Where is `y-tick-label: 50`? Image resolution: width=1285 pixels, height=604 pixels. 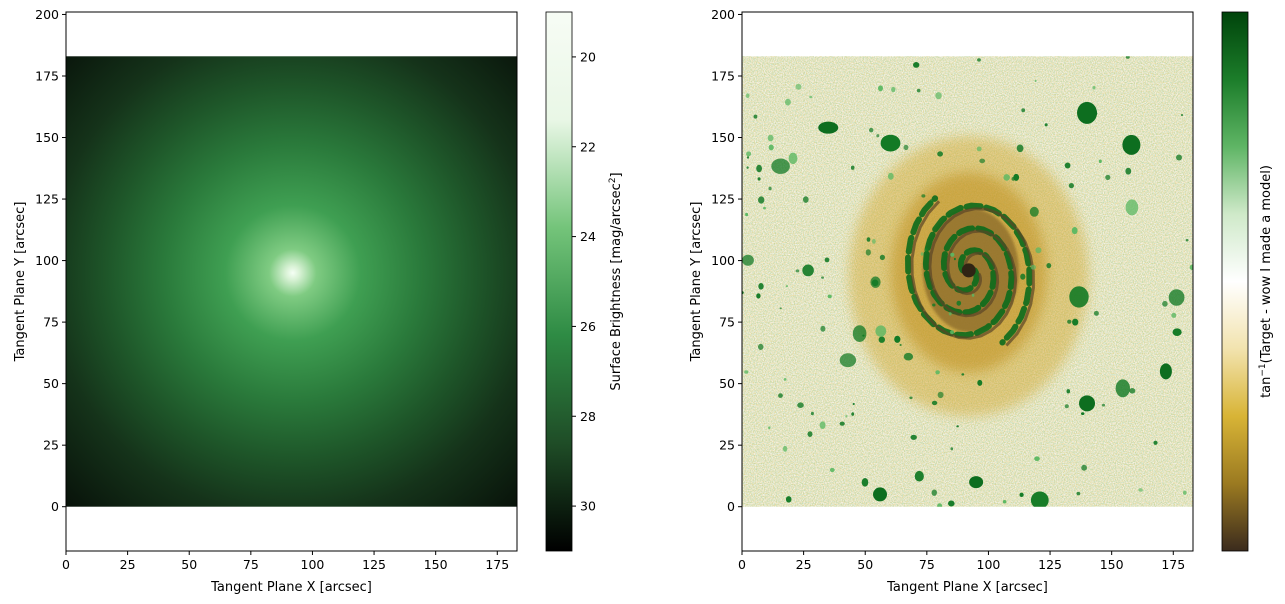 y-tick-label: 50 is located at coordinates (51, 383).